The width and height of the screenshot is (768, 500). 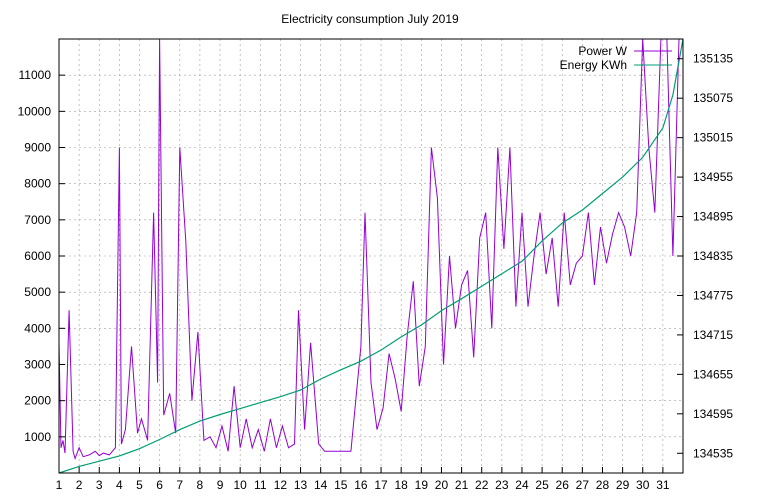 What do you see at coordinates (713, 59) in the screenshot?
I see `y2-tick-label: 135135` at bounding box center [713, 59].